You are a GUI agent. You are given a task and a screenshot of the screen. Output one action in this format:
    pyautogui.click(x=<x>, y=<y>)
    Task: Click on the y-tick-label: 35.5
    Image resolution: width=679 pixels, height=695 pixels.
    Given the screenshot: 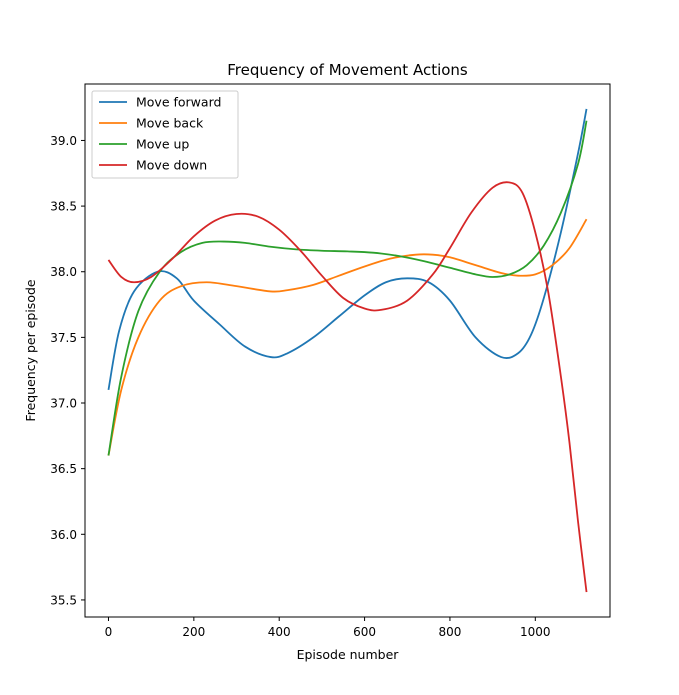 What is the action you would take?
    pyautogui.click(x=63, y=600)
    